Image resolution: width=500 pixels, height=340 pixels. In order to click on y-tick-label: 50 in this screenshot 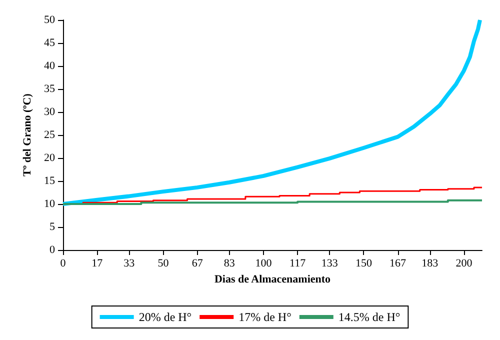, I will do `click(50, 20)`.